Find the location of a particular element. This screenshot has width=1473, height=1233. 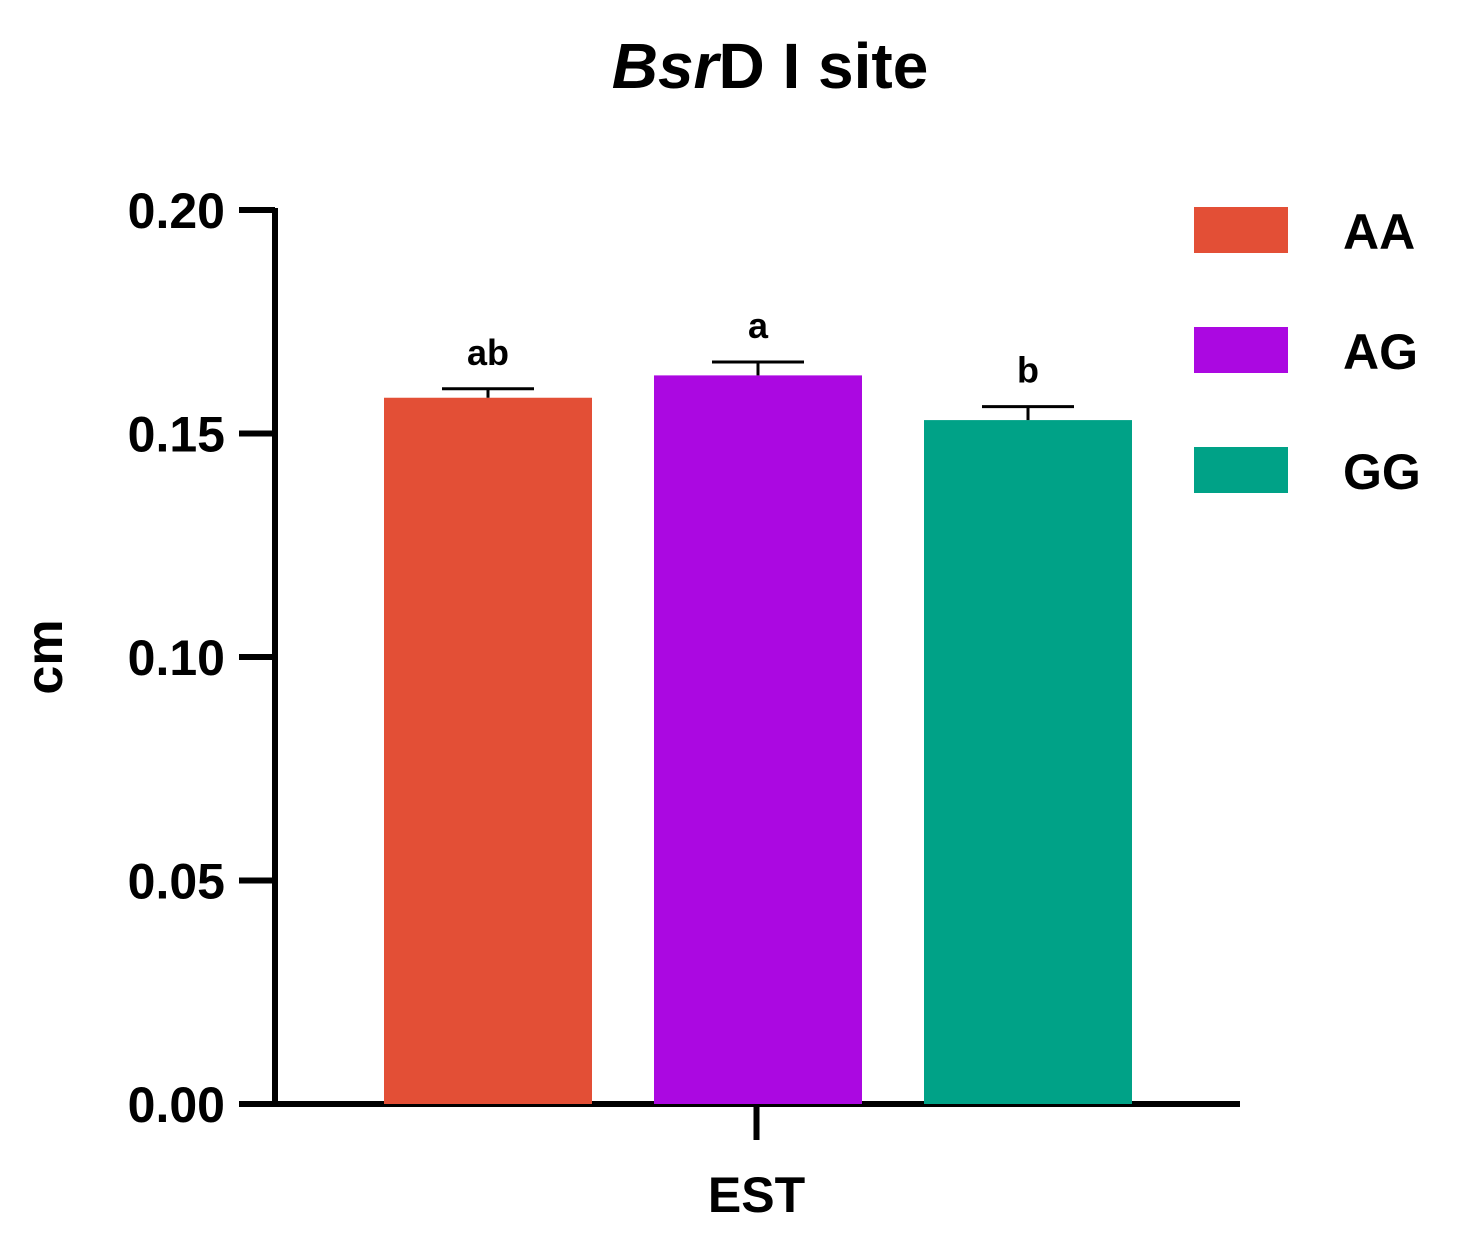

legend-swatch-ag is located at coordinates (1241, 350).